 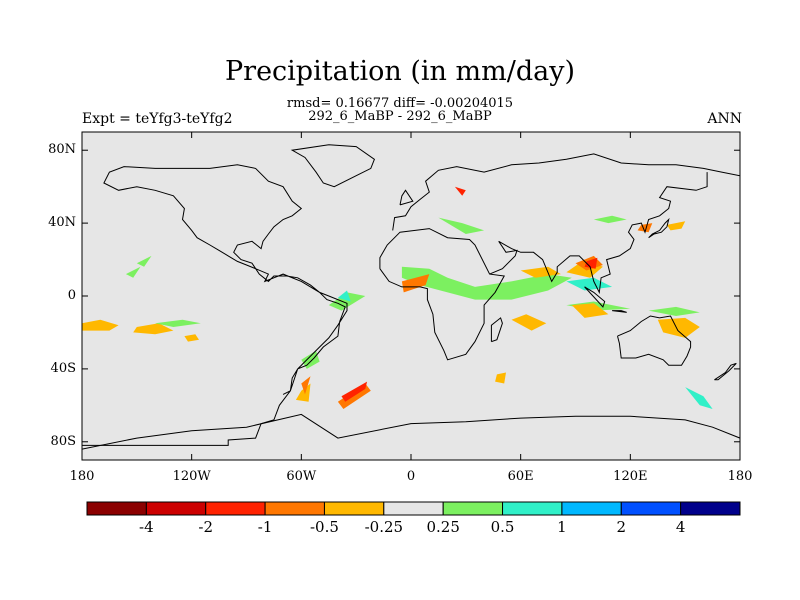 I want to click on experiment-label: Expt = teYfg3-teYfg2, so click(x=157, y=119).